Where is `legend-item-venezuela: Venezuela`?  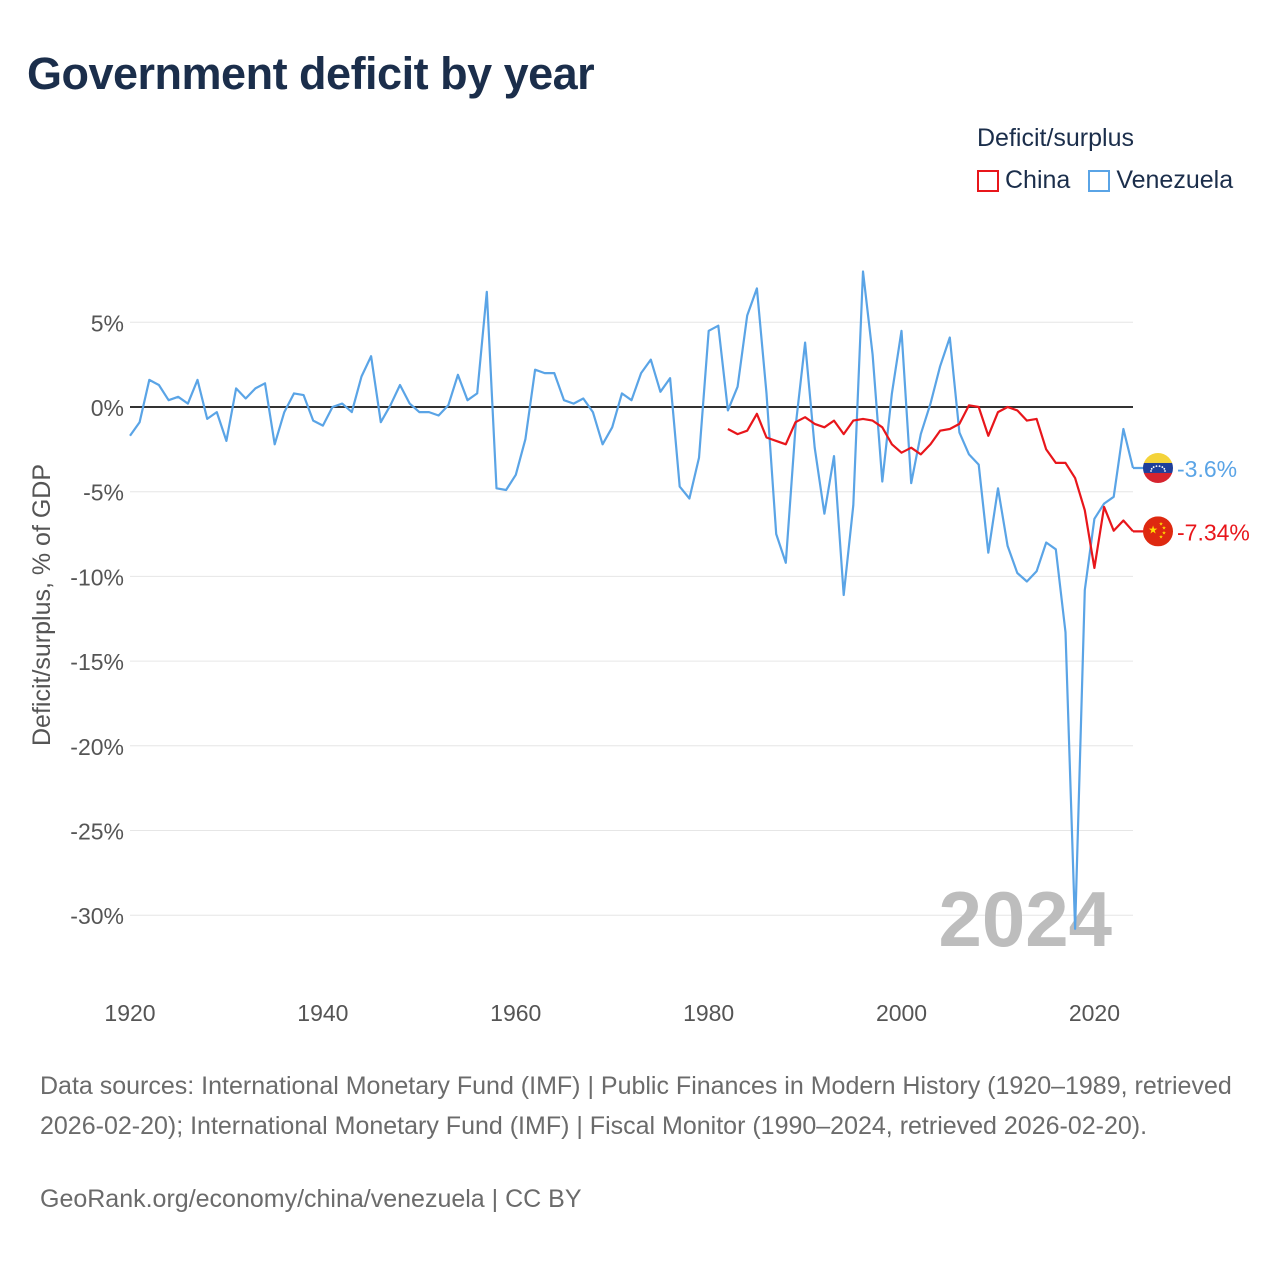 legend-item-venezuela: Venezuela is located at coordinates (1160, 180).